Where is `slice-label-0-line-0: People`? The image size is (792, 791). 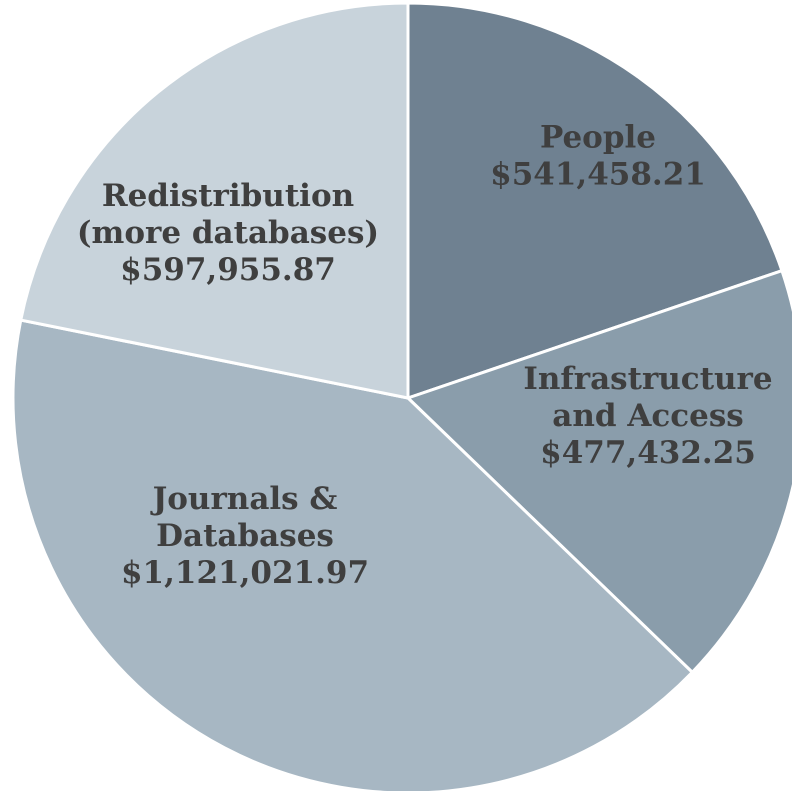 slice-label-0-line-0: People is located at coordinates (598, 138).